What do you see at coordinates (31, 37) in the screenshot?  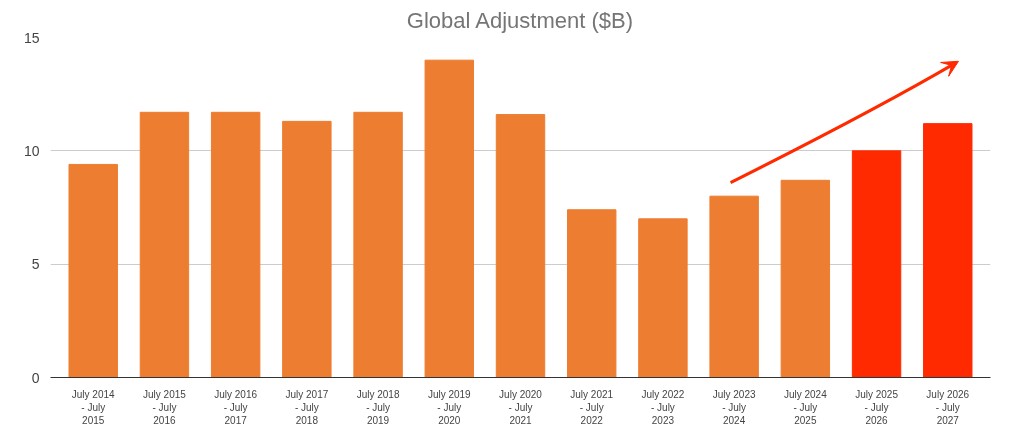 I see `y-tick-label: 15` at bounding box center [31, 37].